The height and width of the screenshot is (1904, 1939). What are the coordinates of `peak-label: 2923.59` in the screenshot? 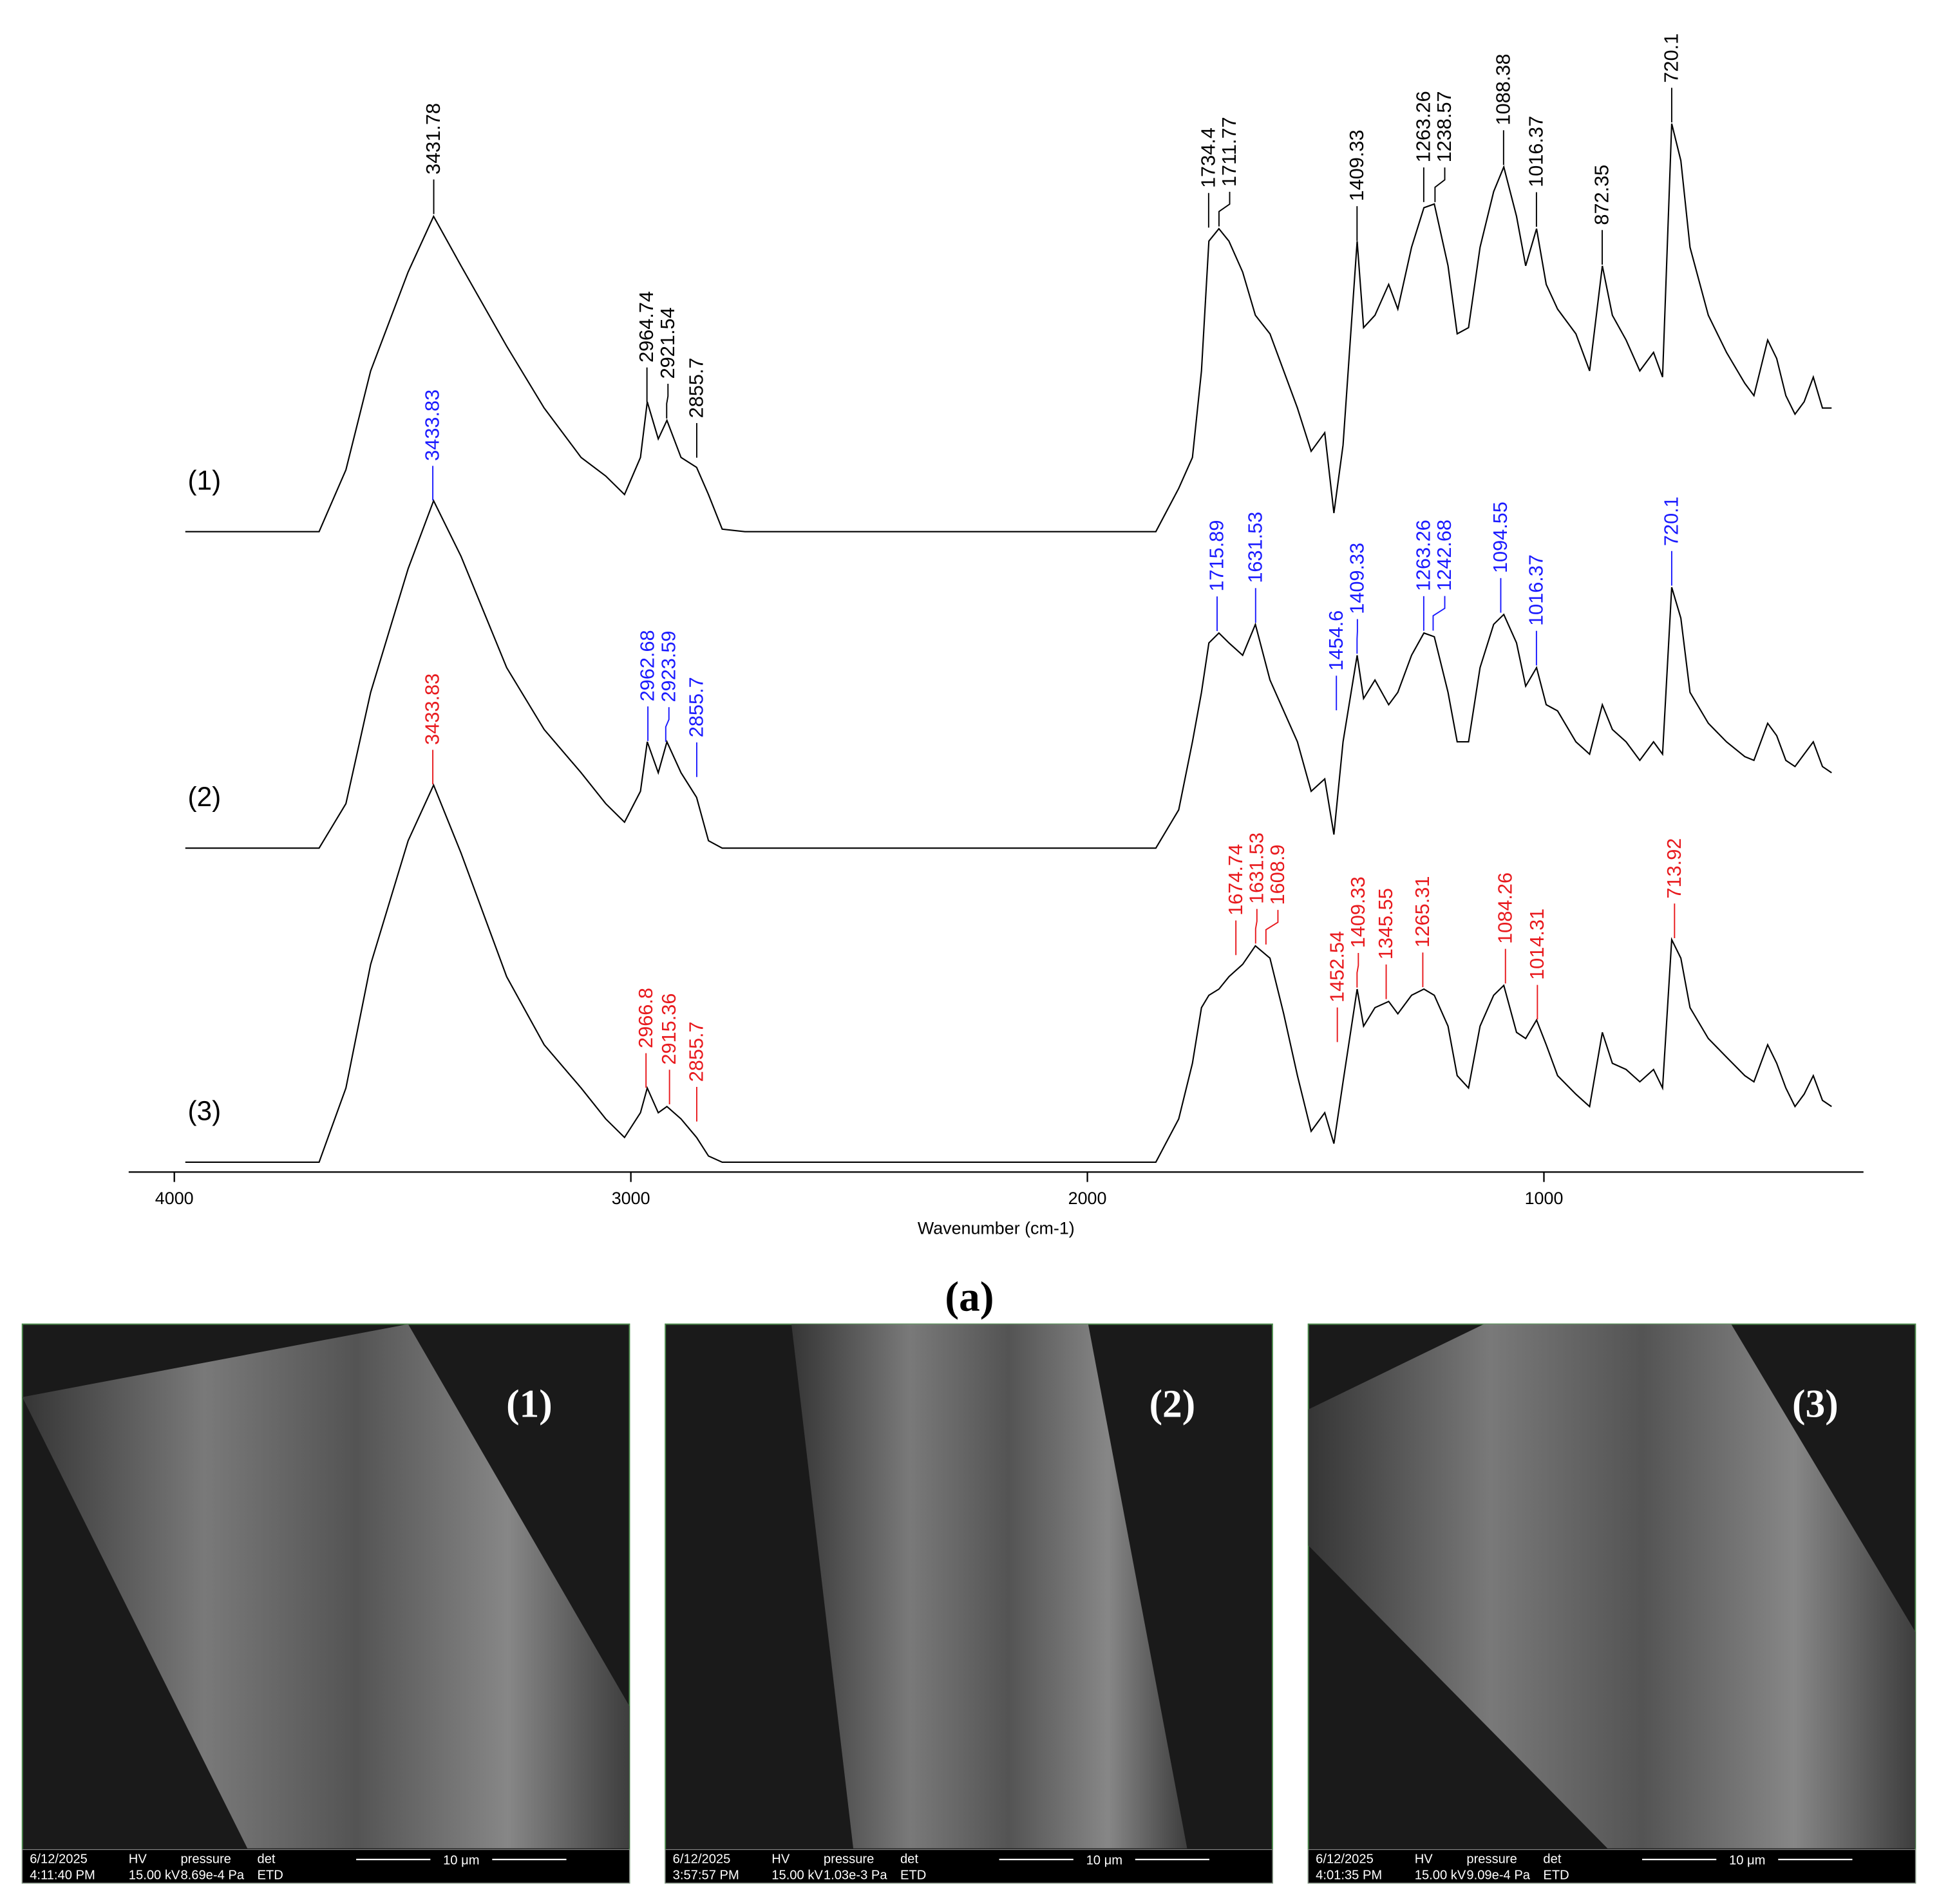 It's located at (668, 666).